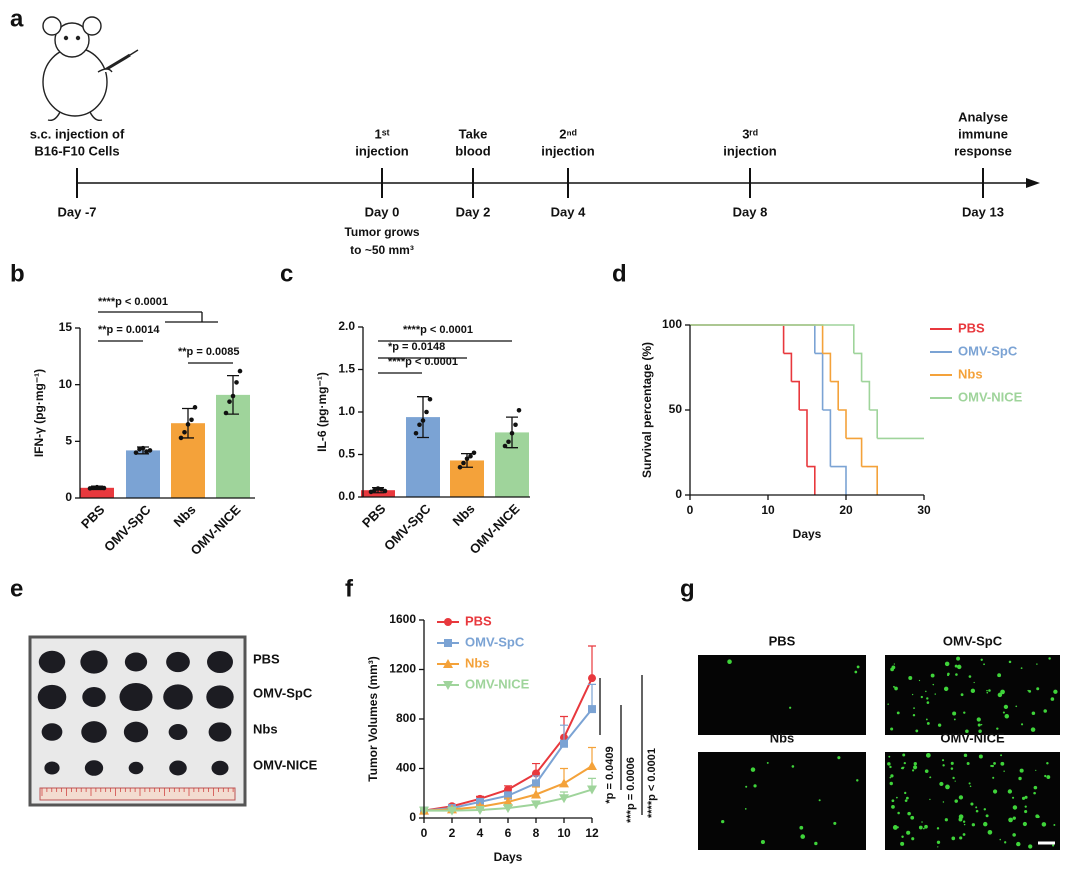 Image resolution: width=1080 pixels, height=870 pixels. What do you see at coordinates (416, 347) in the screenshot?
I see `significance-label: *p = 0.0148` at bounding box center [416, 347].